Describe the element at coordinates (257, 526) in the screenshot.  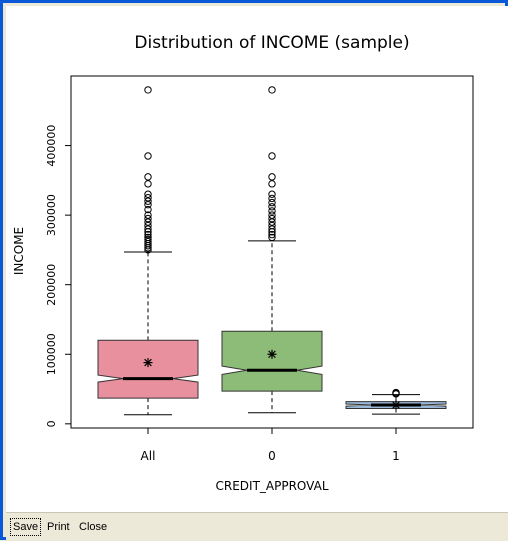
I see `bottom-toolbar: Save Print Close` at that location.